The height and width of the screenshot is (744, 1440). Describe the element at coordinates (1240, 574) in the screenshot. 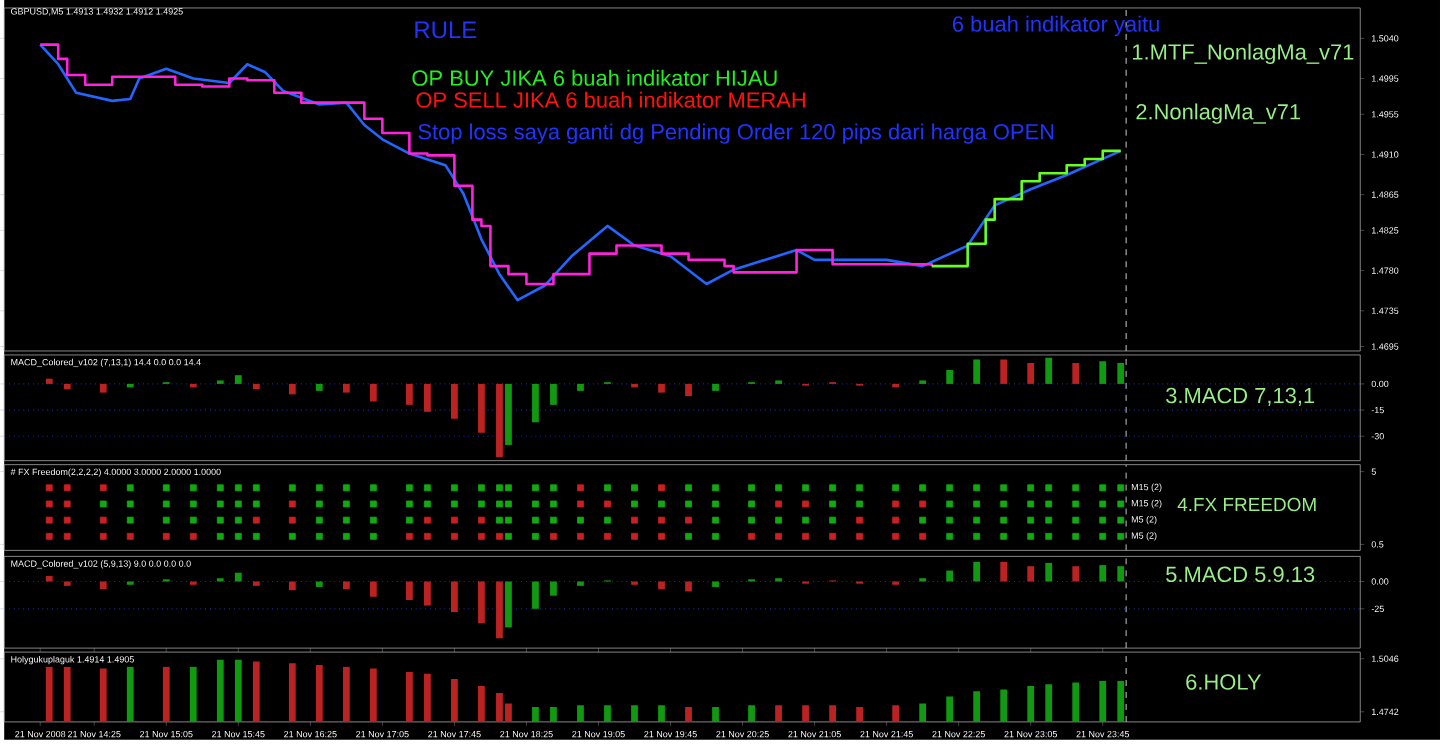

I see `annotation: 5.MACD 5.9.13` at that location.